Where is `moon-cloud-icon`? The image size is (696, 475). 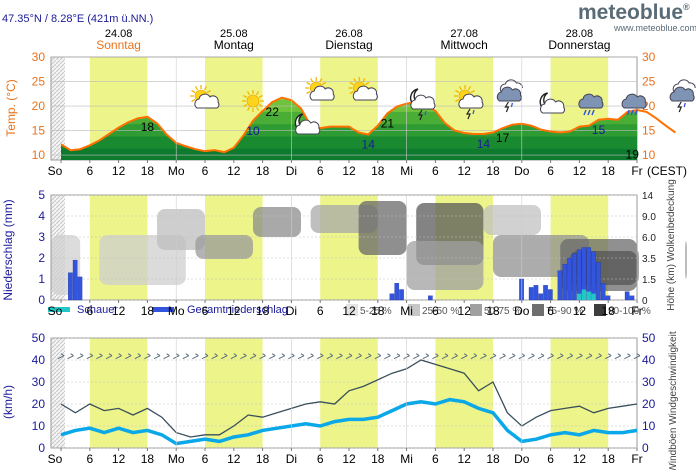
moon-cloud-icon is located at coordinates (307, 124).